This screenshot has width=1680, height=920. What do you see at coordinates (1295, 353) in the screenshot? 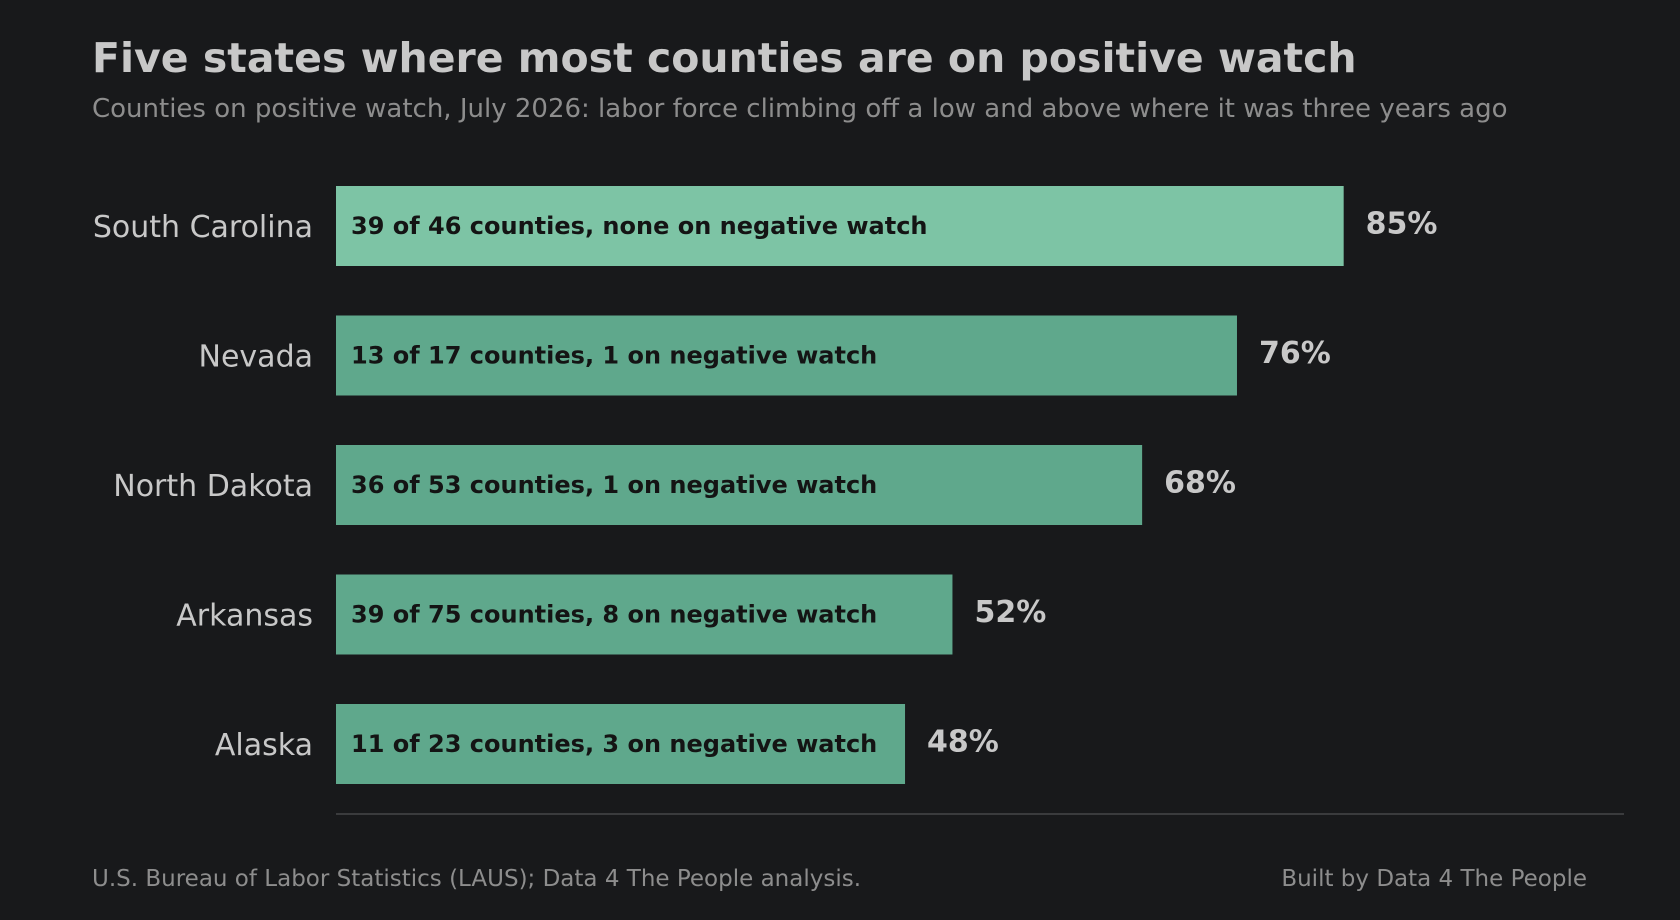
I see `value-label: 76%` at bounding box center [1295, 353].